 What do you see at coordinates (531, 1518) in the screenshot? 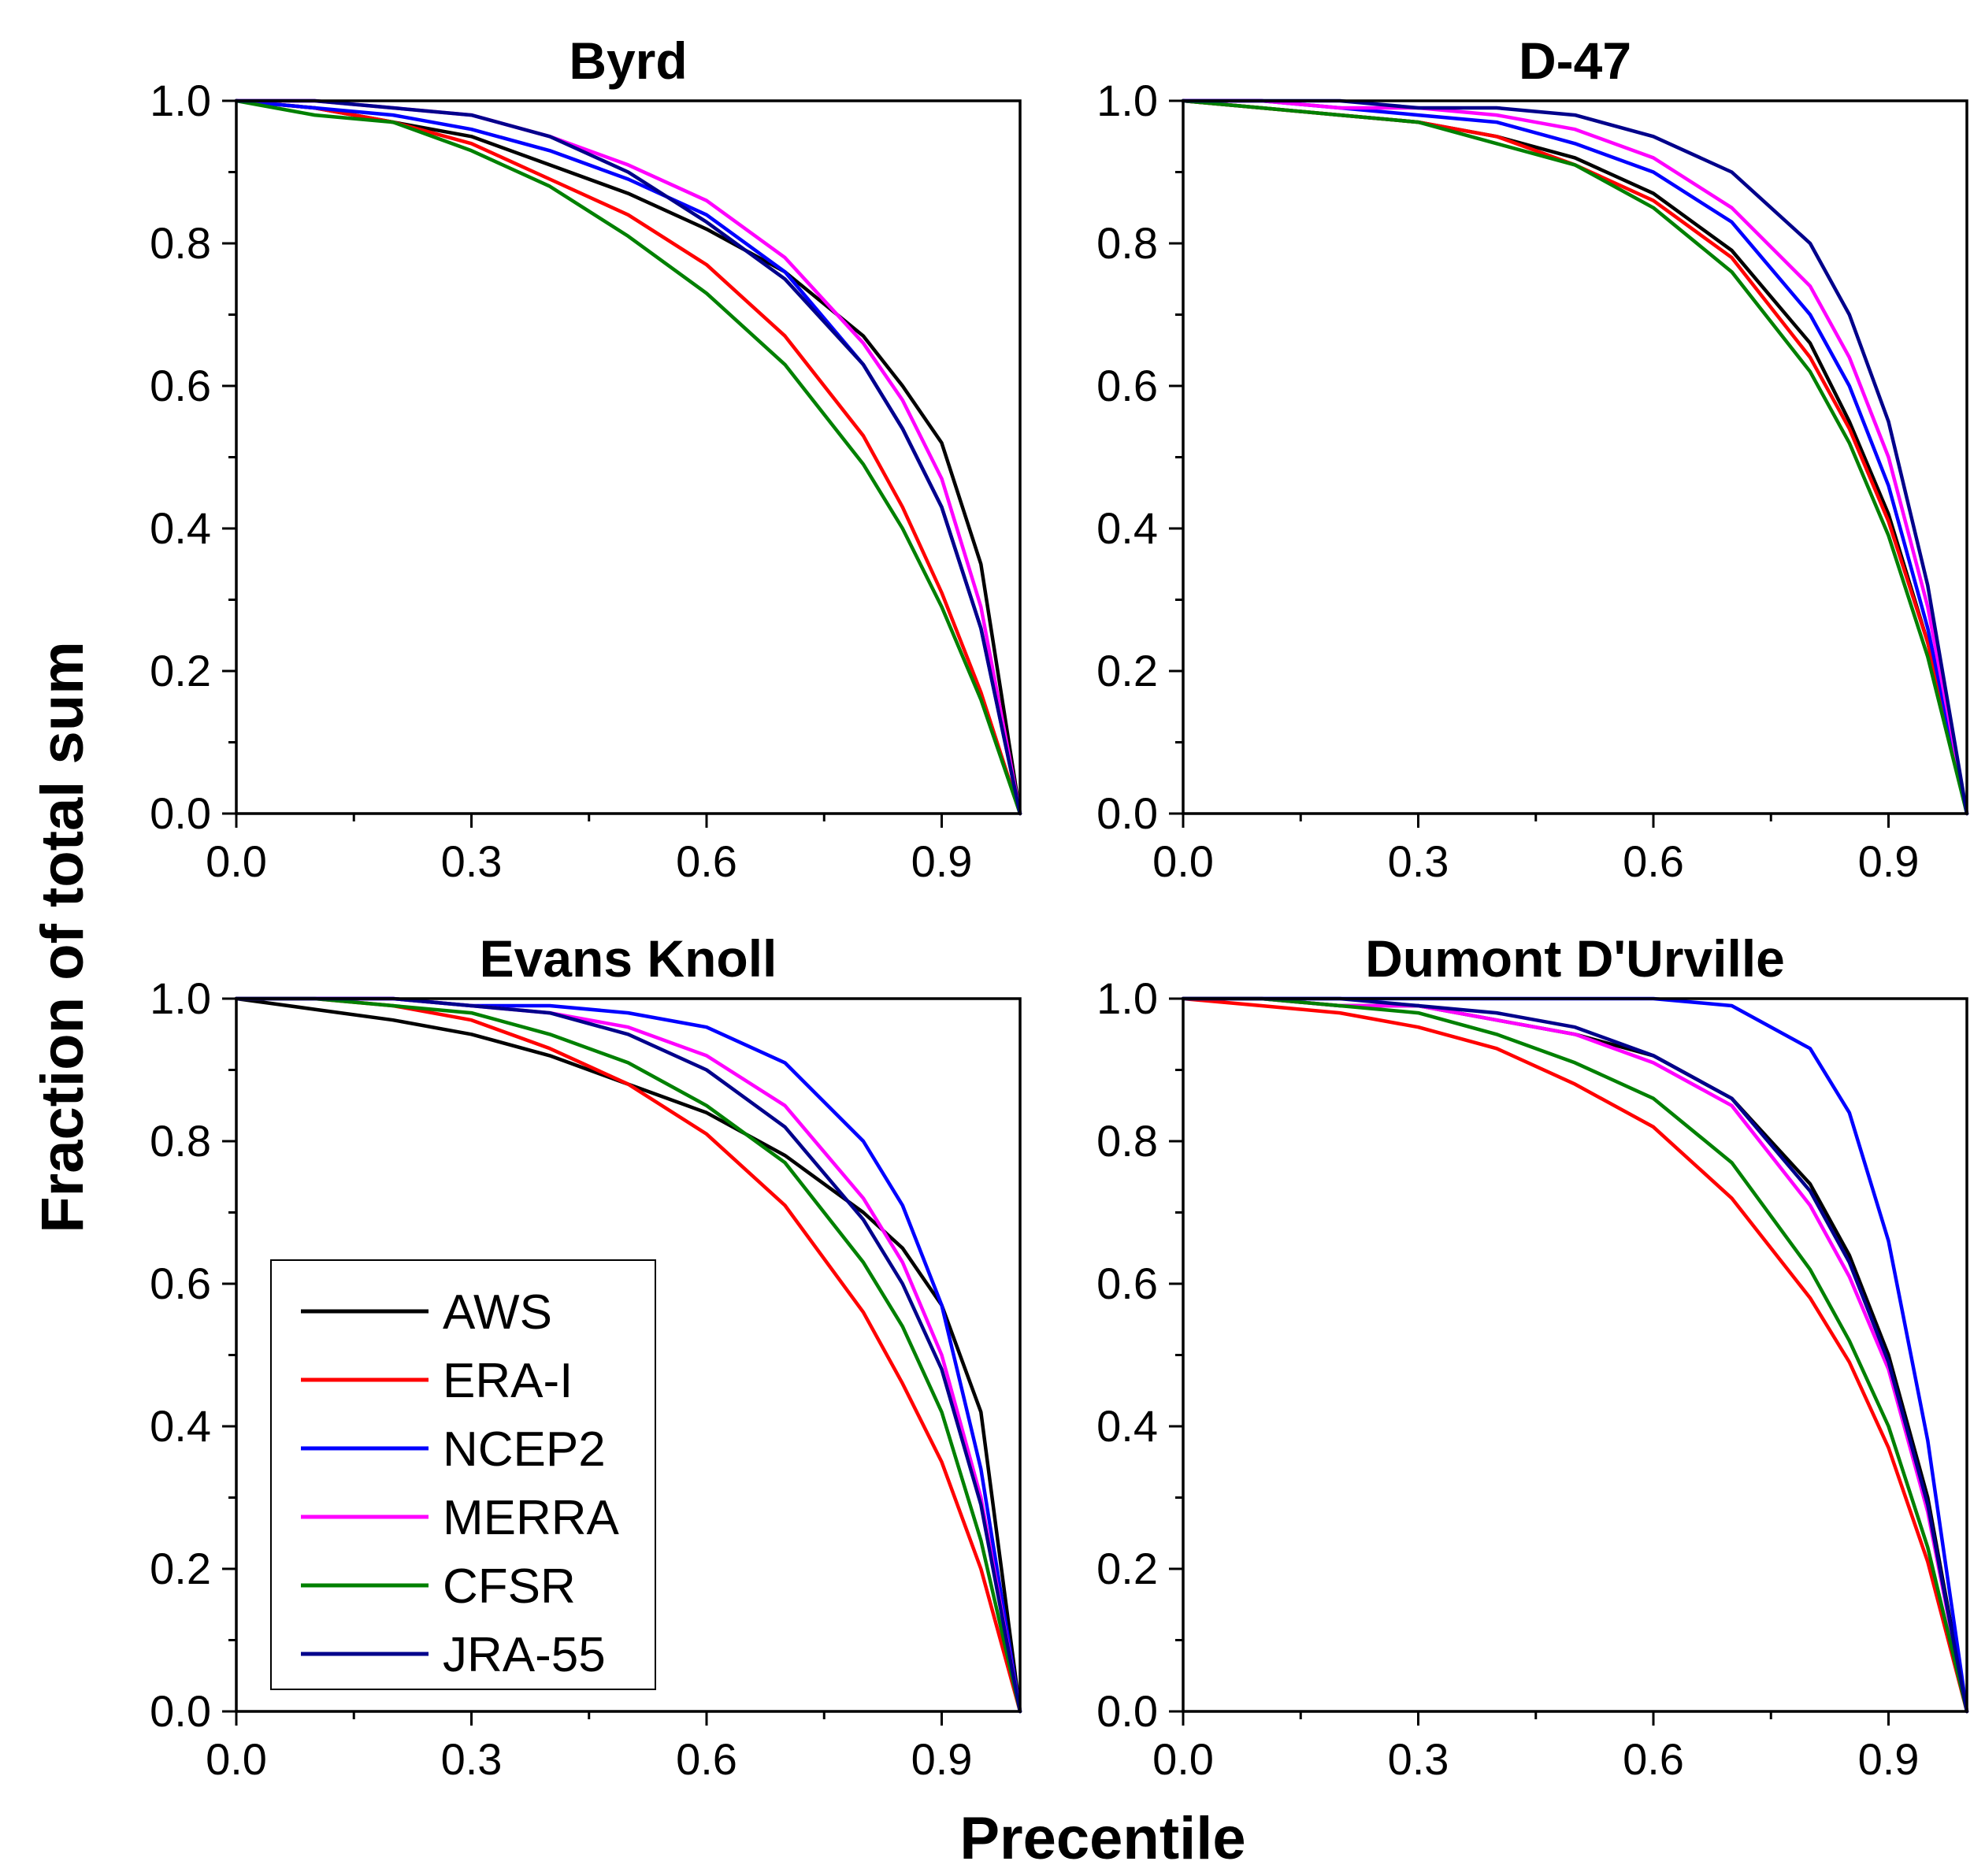
I see `legend-label: MERRA` at bounding box center [531, 1518].